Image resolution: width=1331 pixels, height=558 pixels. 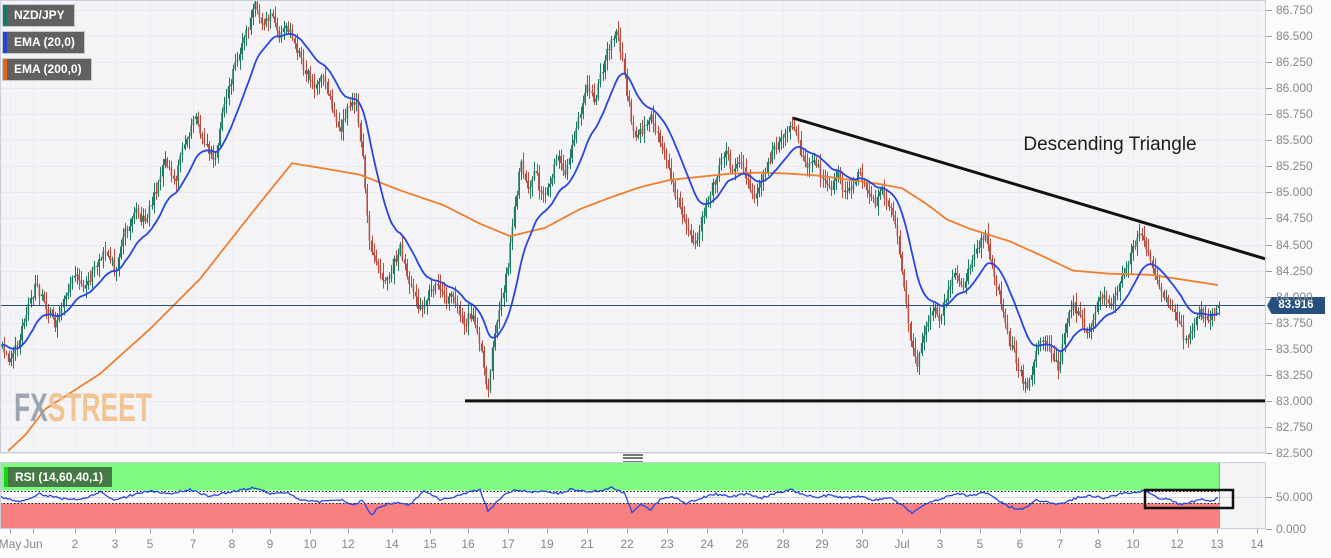 I want to click on price-axis-label: 85.250, so click(x=1294, y=166).